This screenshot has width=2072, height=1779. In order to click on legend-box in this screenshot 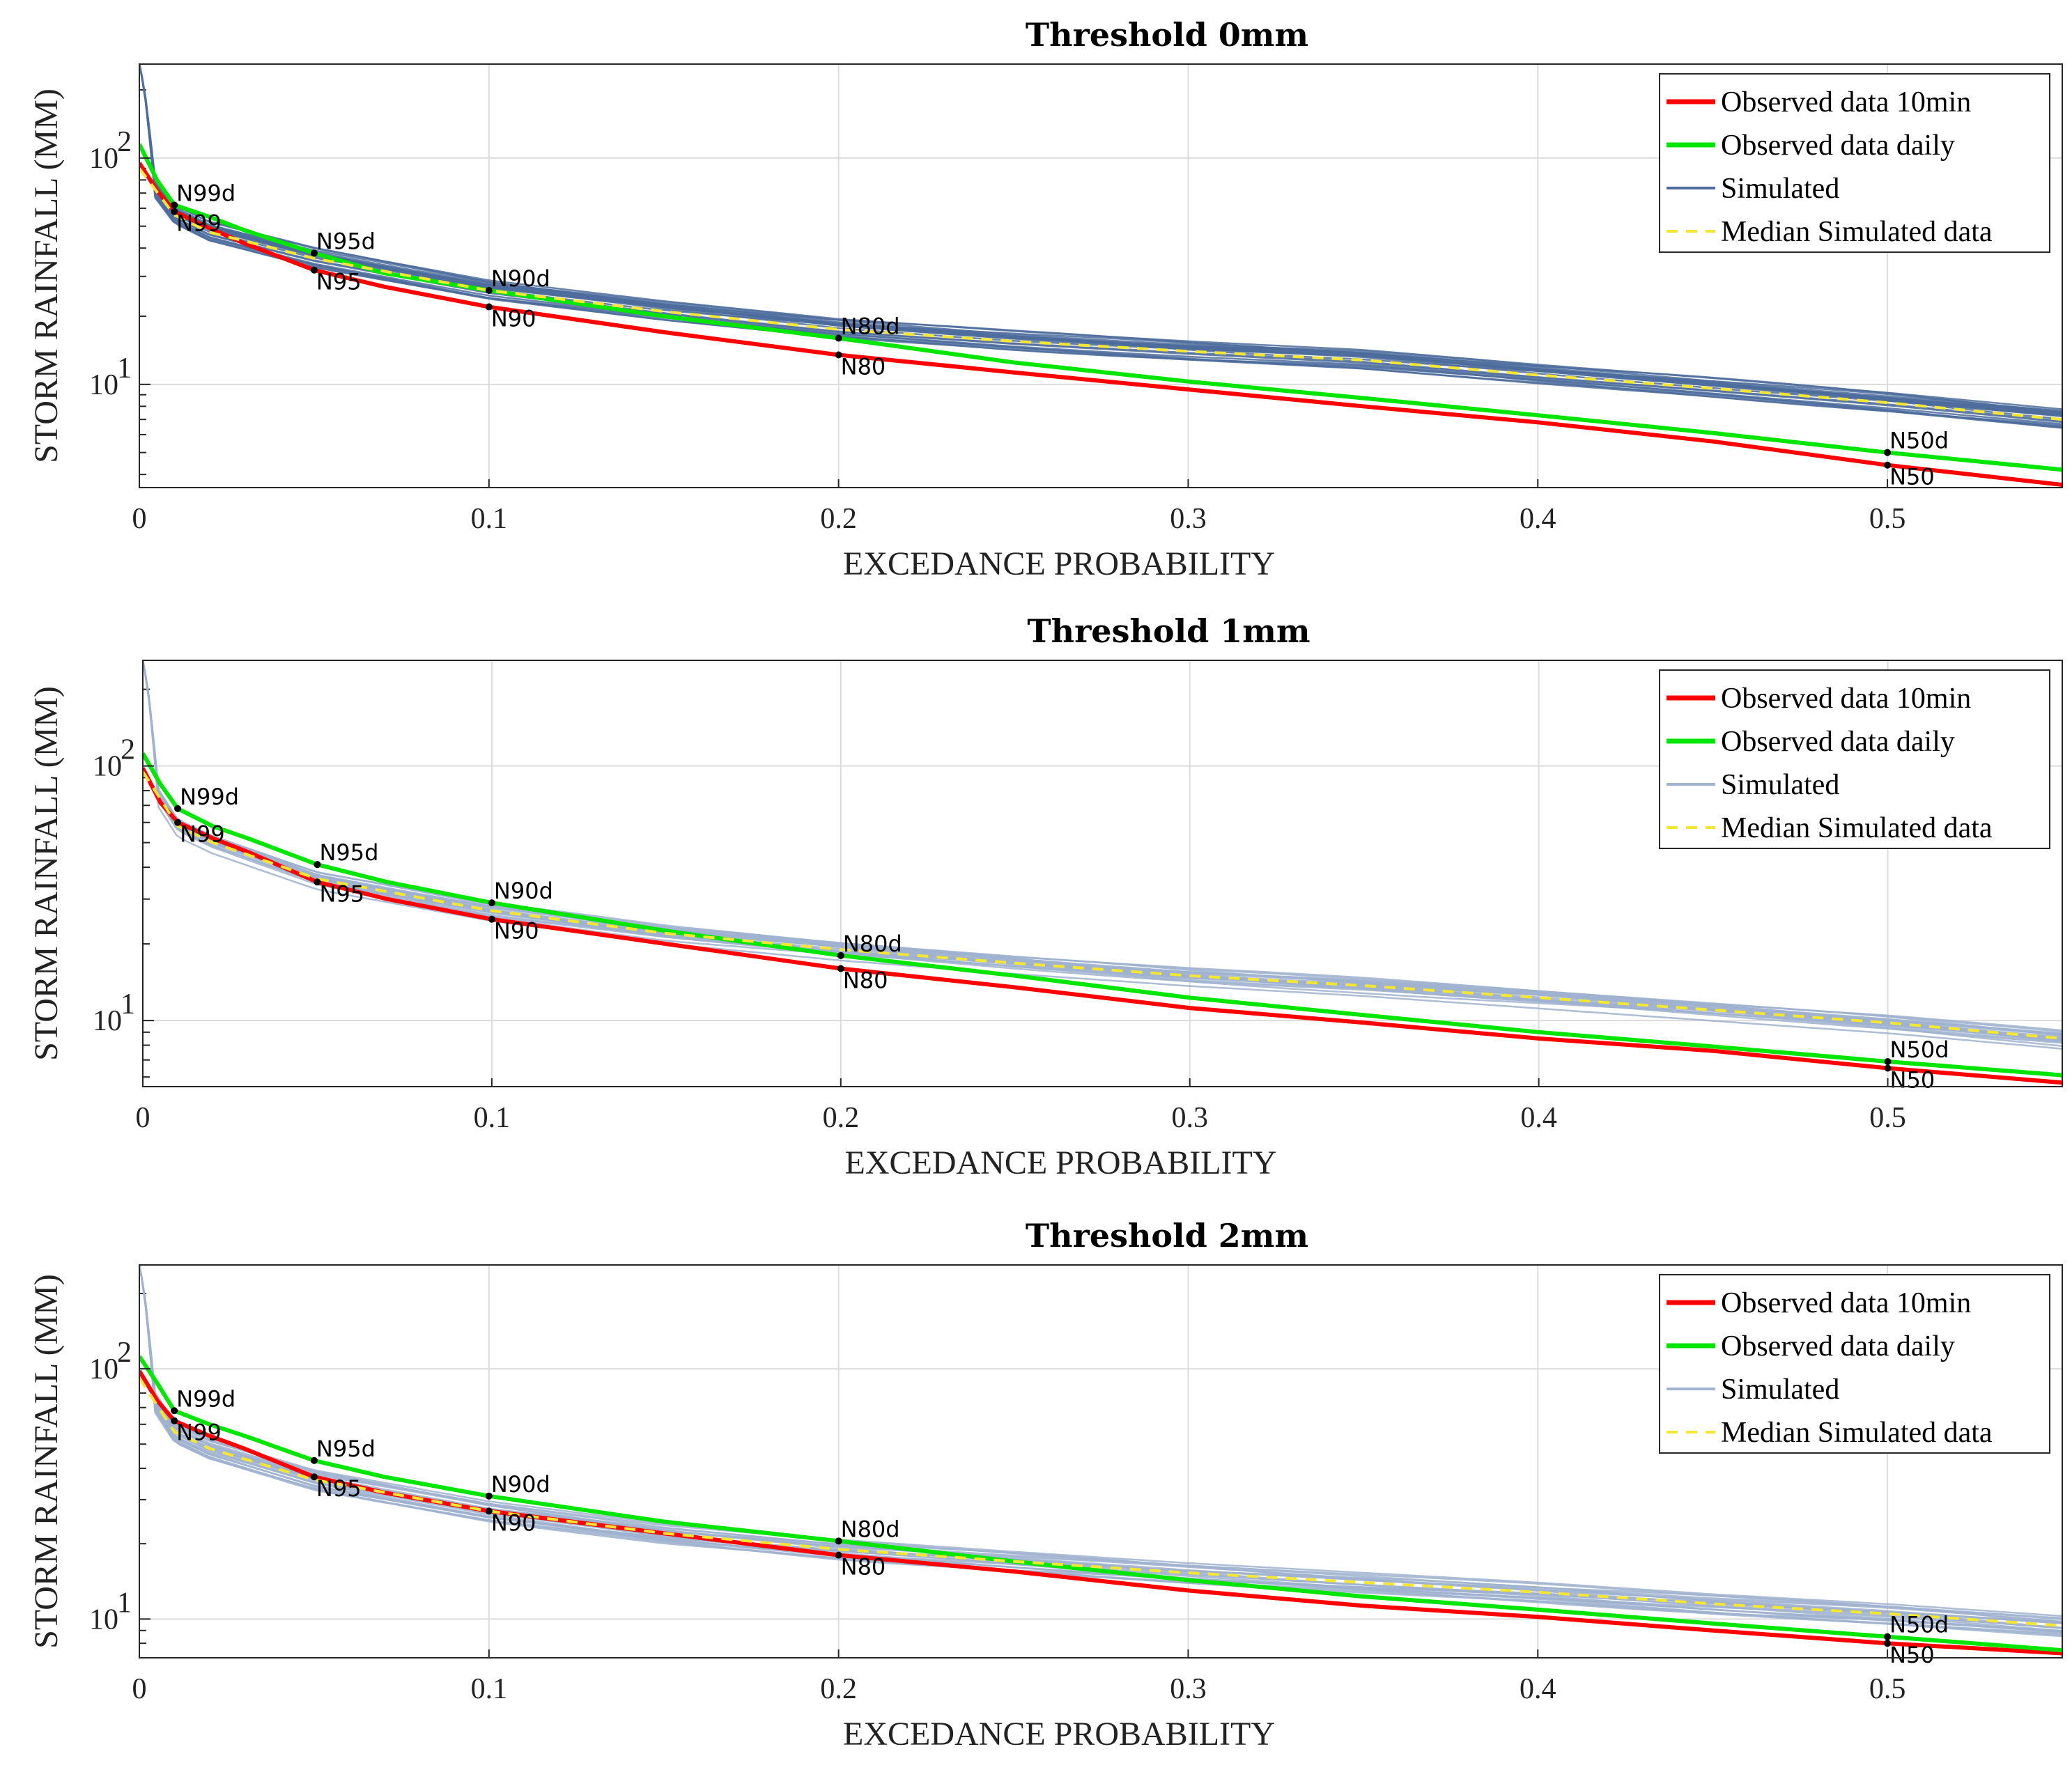, I will do `click(1854, 163)`.